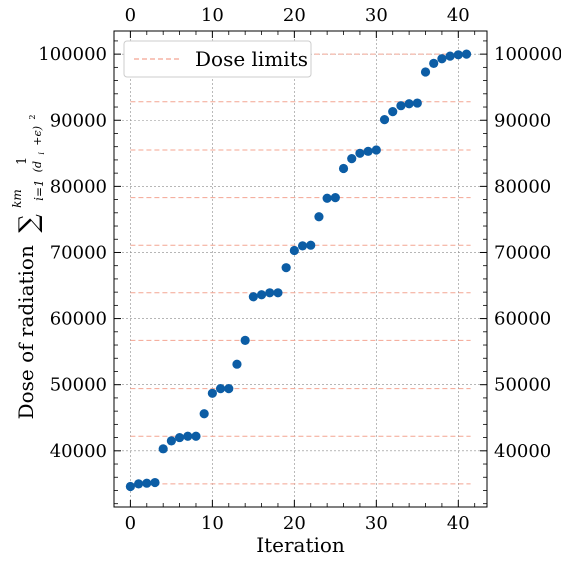 This screenshot has width=561, height=562. Describe the element at coordinates (376, 15) in the screenshot. I see `x-tick-label-top: 30` at that location.